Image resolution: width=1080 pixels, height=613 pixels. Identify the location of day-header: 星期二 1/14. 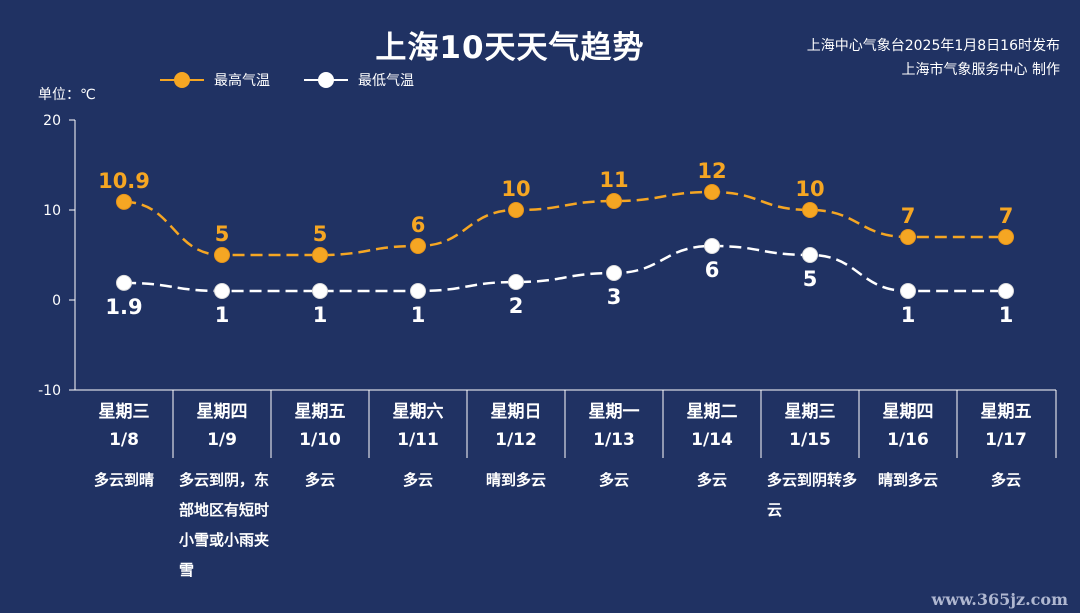
(712, 426).